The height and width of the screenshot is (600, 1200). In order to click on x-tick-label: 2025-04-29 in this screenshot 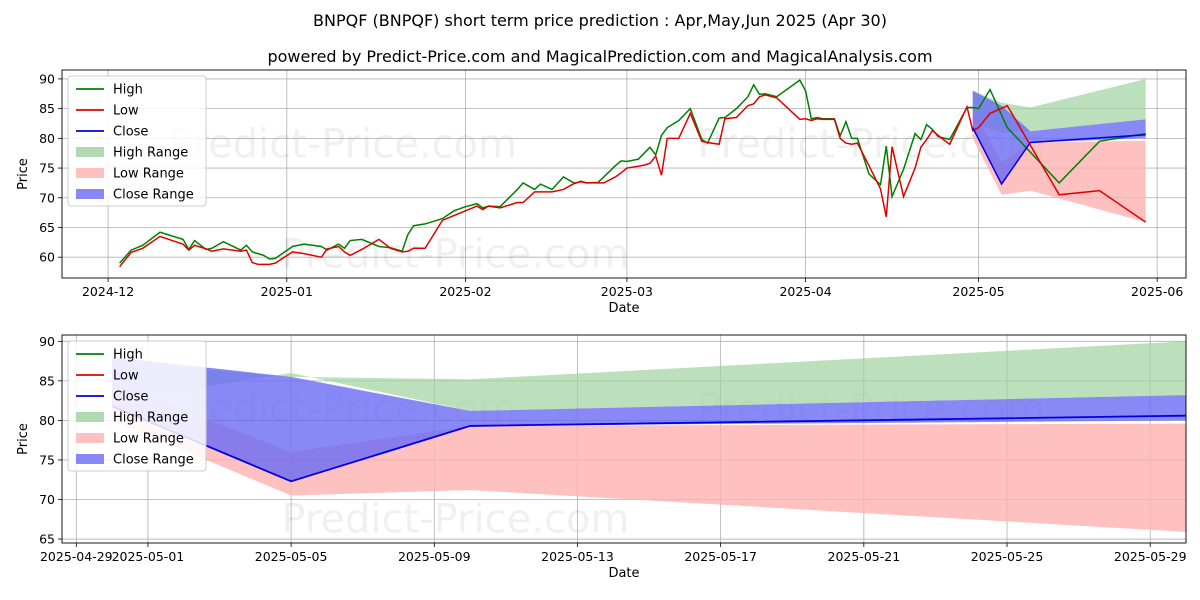, I will do `click(76, 556)`.